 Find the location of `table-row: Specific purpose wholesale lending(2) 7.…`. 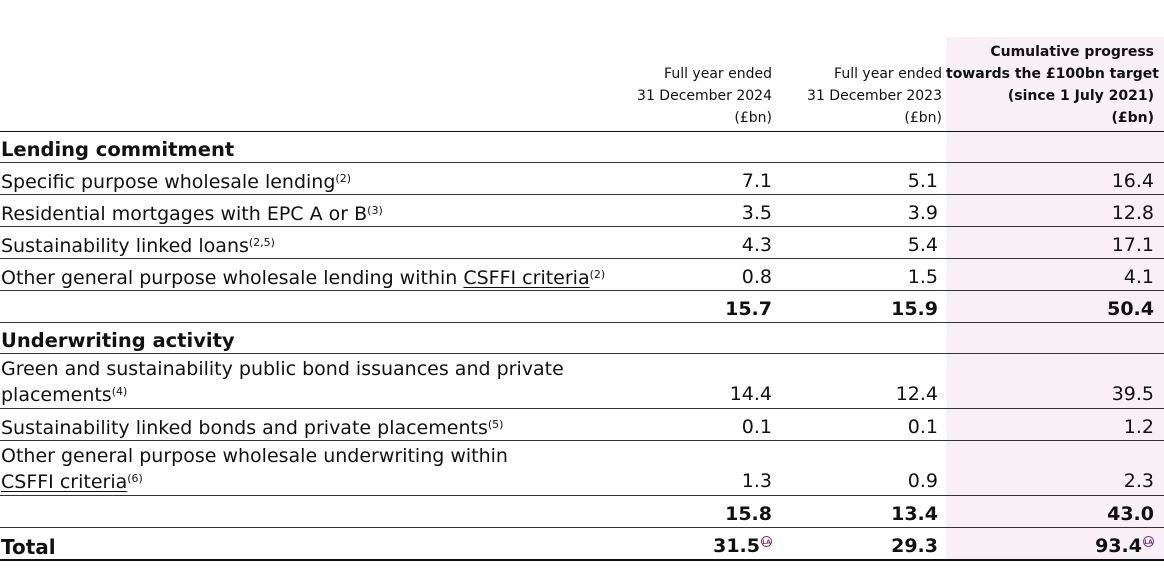

table-row: Specific purpose wholesale lending(2) 7.… is located at coordinates (582, 178).